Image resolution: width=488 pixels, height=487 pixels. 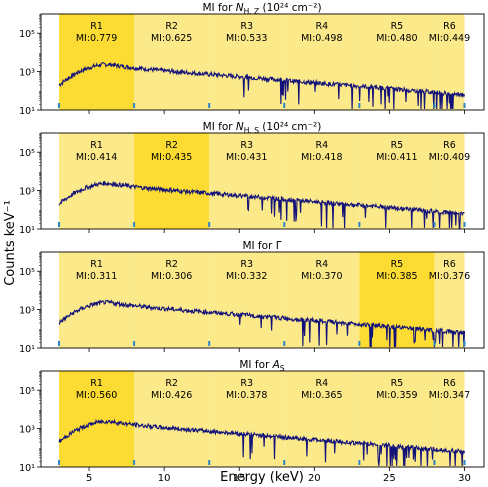 What do you see at coordinates (321, 38) in the screenshot?
I see `region-mi-value: MI:0.498` at bounding box center [321, 38].